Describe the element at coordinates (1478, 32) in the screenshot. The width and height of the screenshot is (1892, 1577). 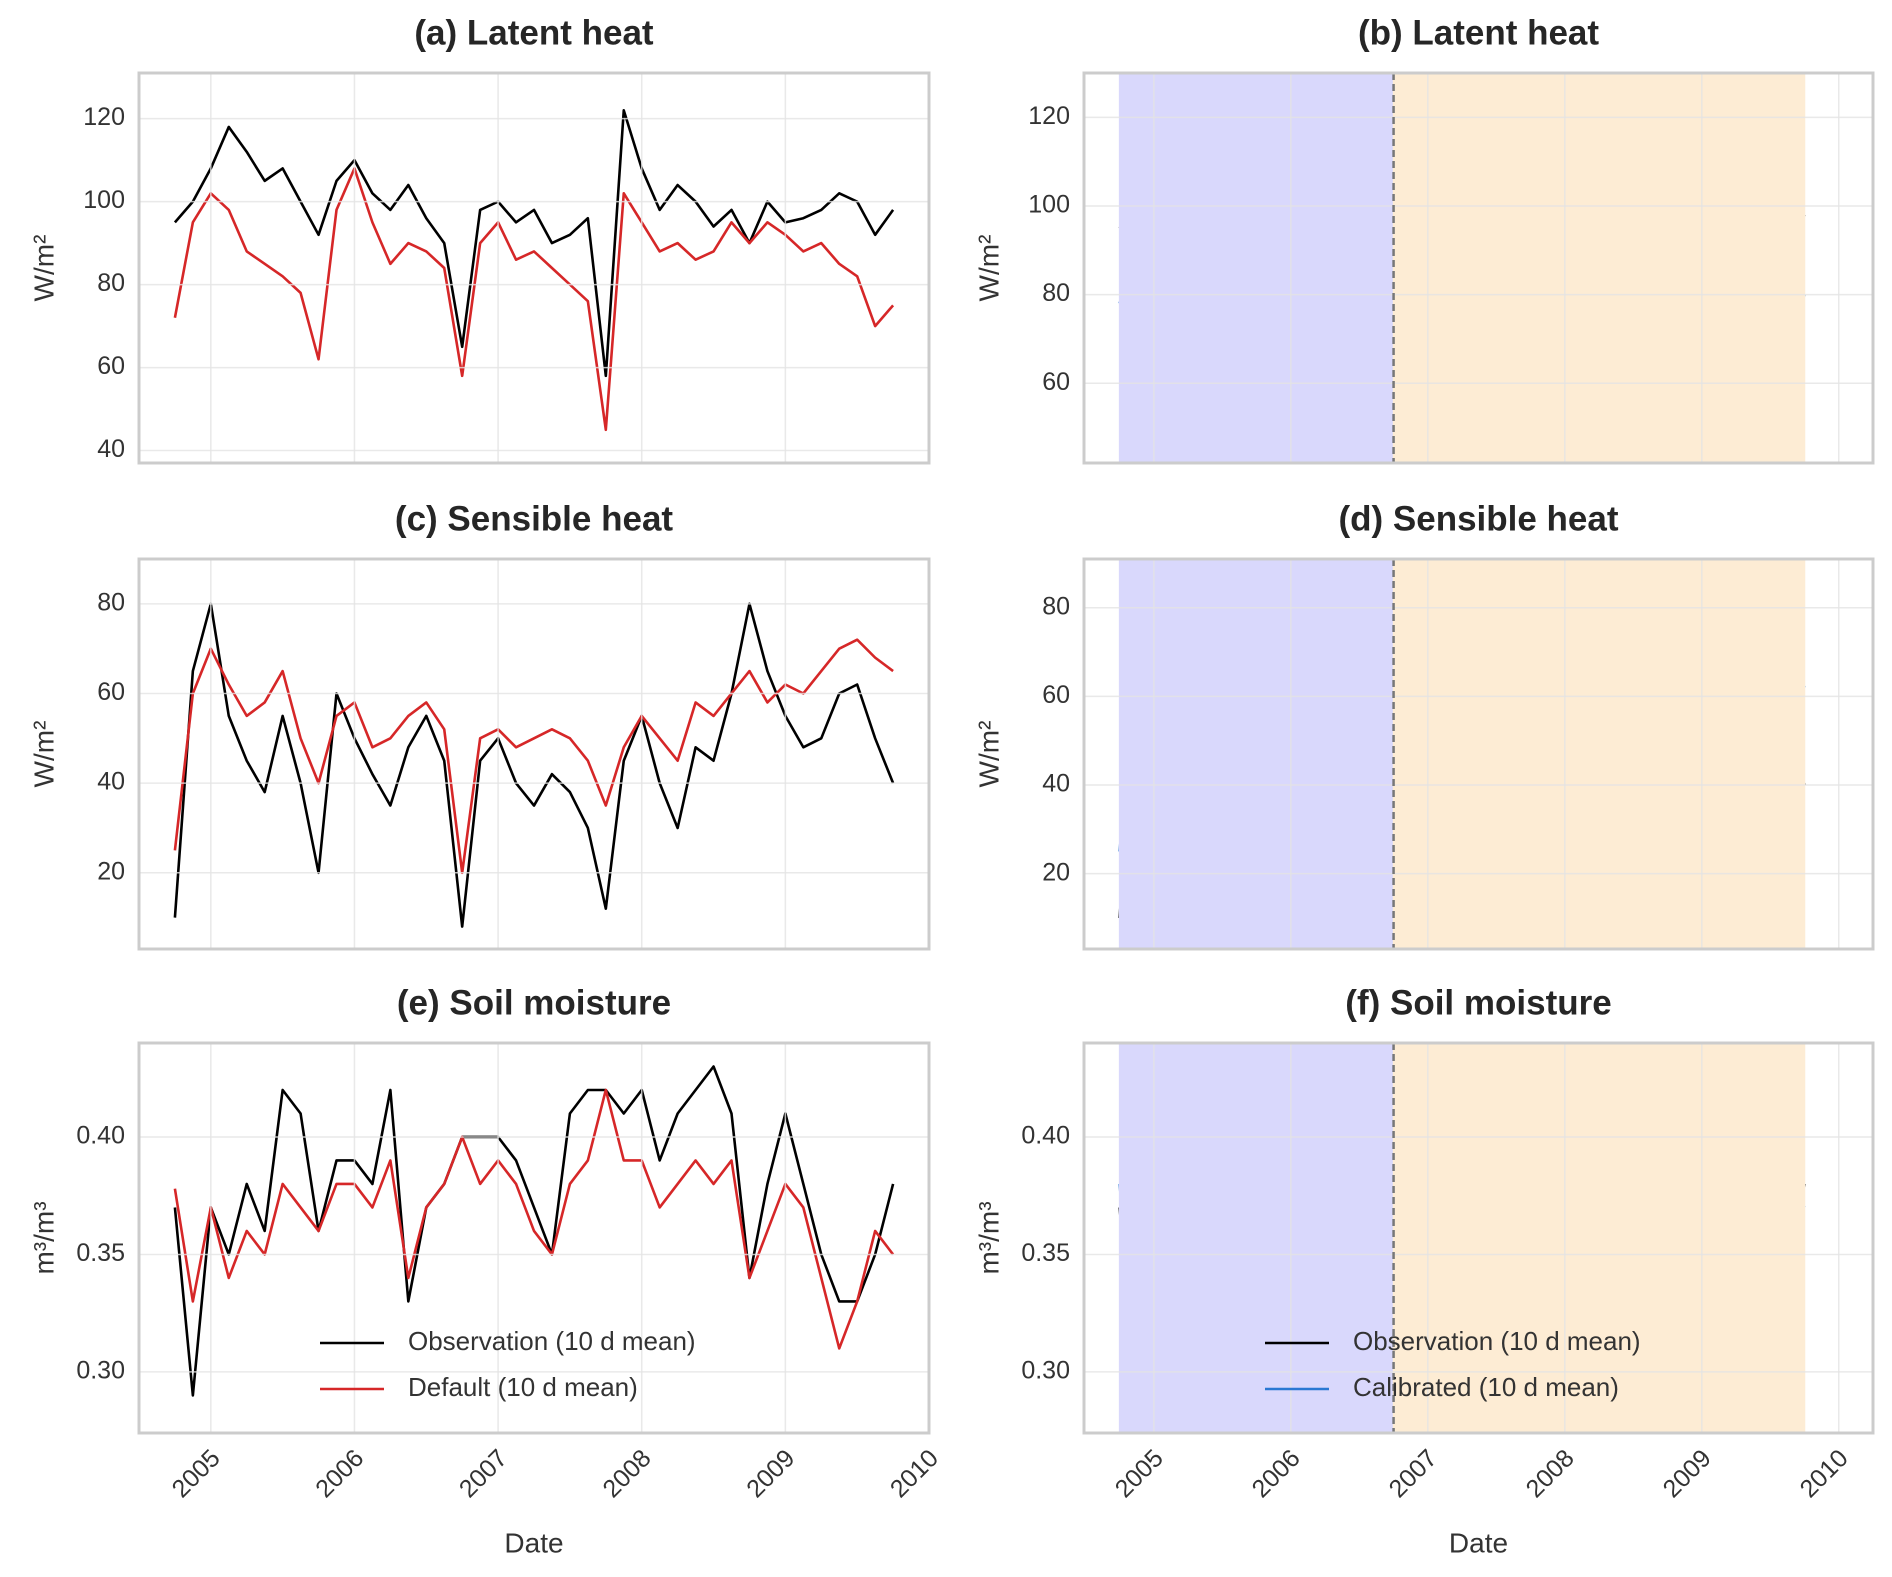
I see `panel-title: (b) Latent heat` at that location.